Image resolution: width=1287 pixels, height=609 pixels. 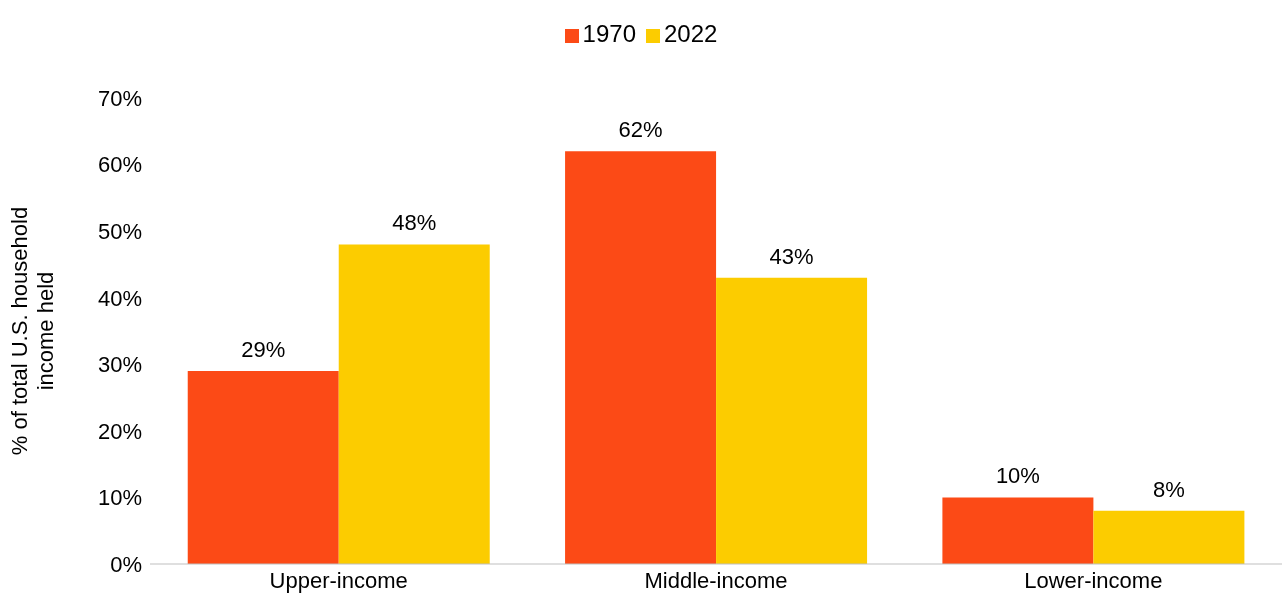 I want to click on legend-label: 1970, so click(x=609, y=33).